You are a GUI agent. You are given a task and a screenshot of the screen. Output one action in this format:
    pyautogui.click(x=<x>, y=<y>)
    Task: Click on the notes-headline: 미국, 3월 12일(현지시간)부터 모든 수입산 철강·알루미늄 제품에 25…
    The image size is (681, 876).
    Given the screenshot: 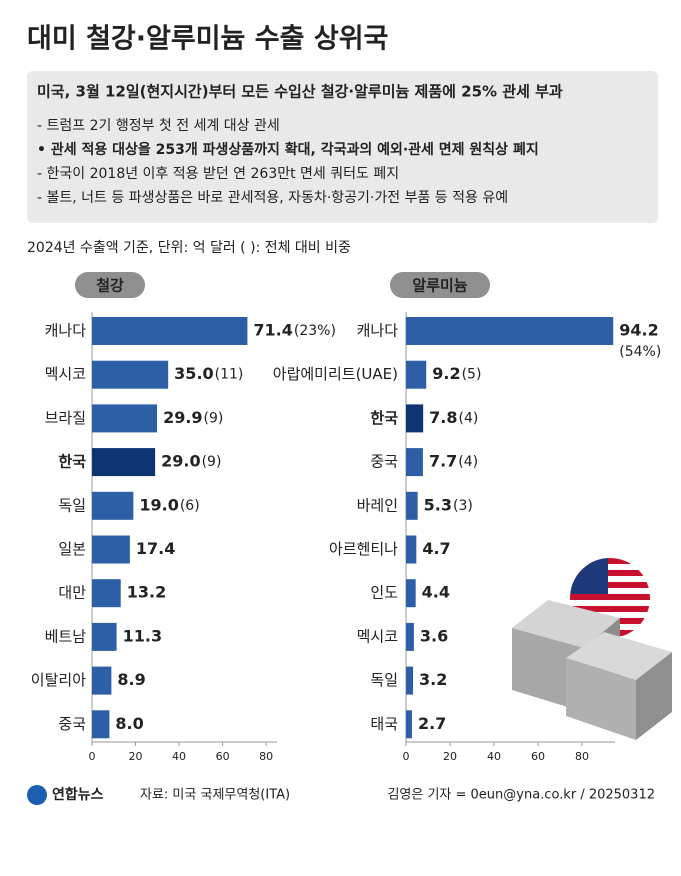 What is the action you would take?
    pyautogui.click(x=300, y=92)
    